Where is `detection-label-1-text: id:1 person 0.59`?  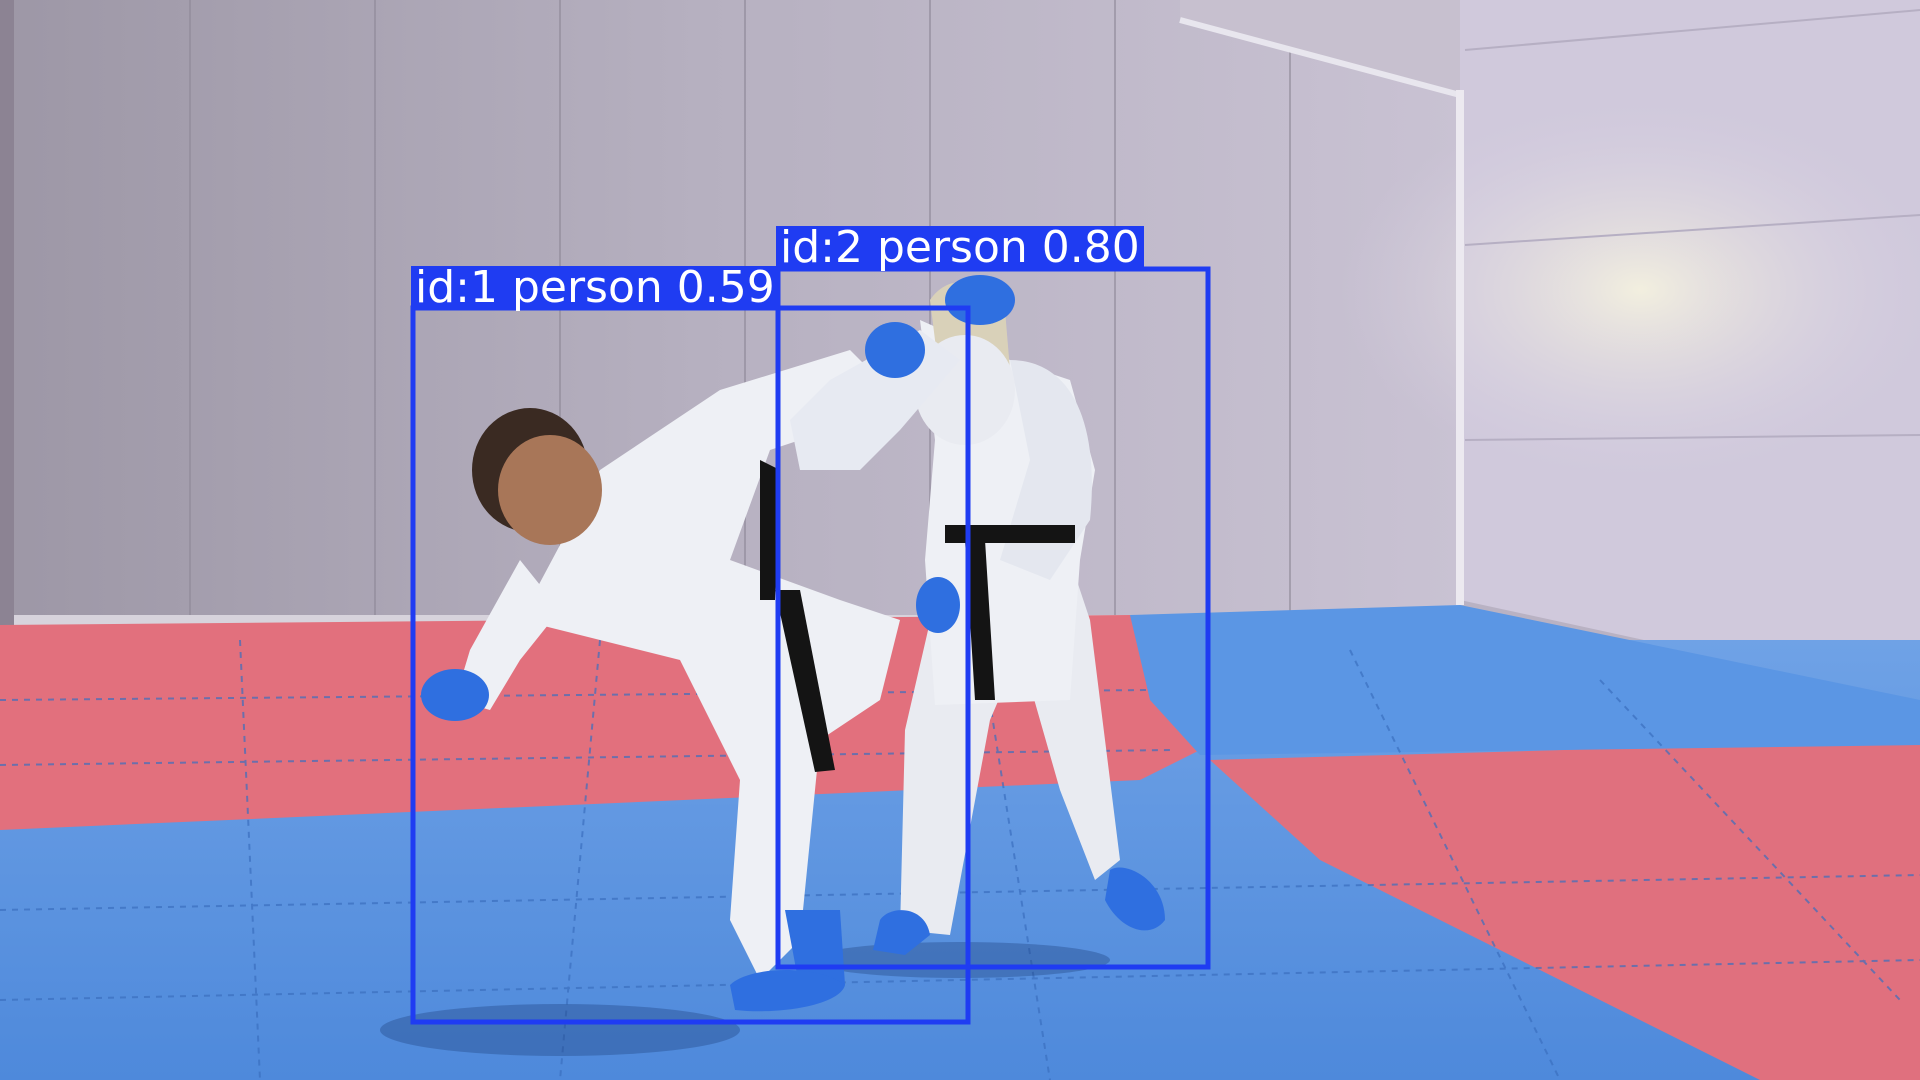
detection-label-1-text: id:1 person 0.59 is located at coordinates (595, 287).